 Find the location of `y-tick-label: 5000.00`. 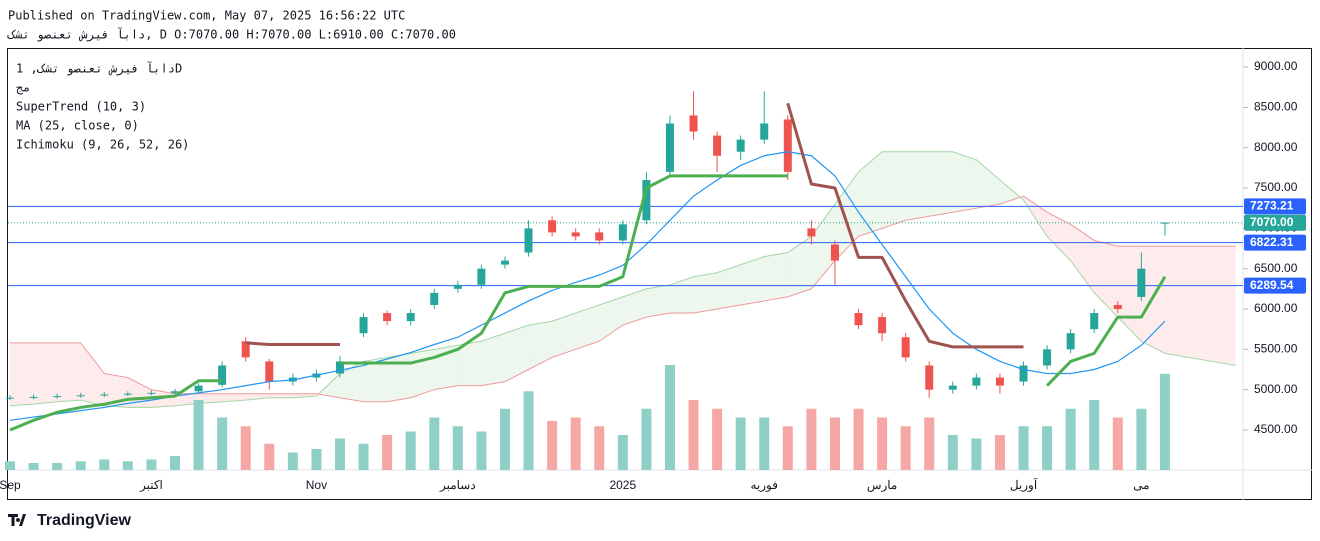

y-tick-label: 5000.00 is located at coordinates (1276, 389).